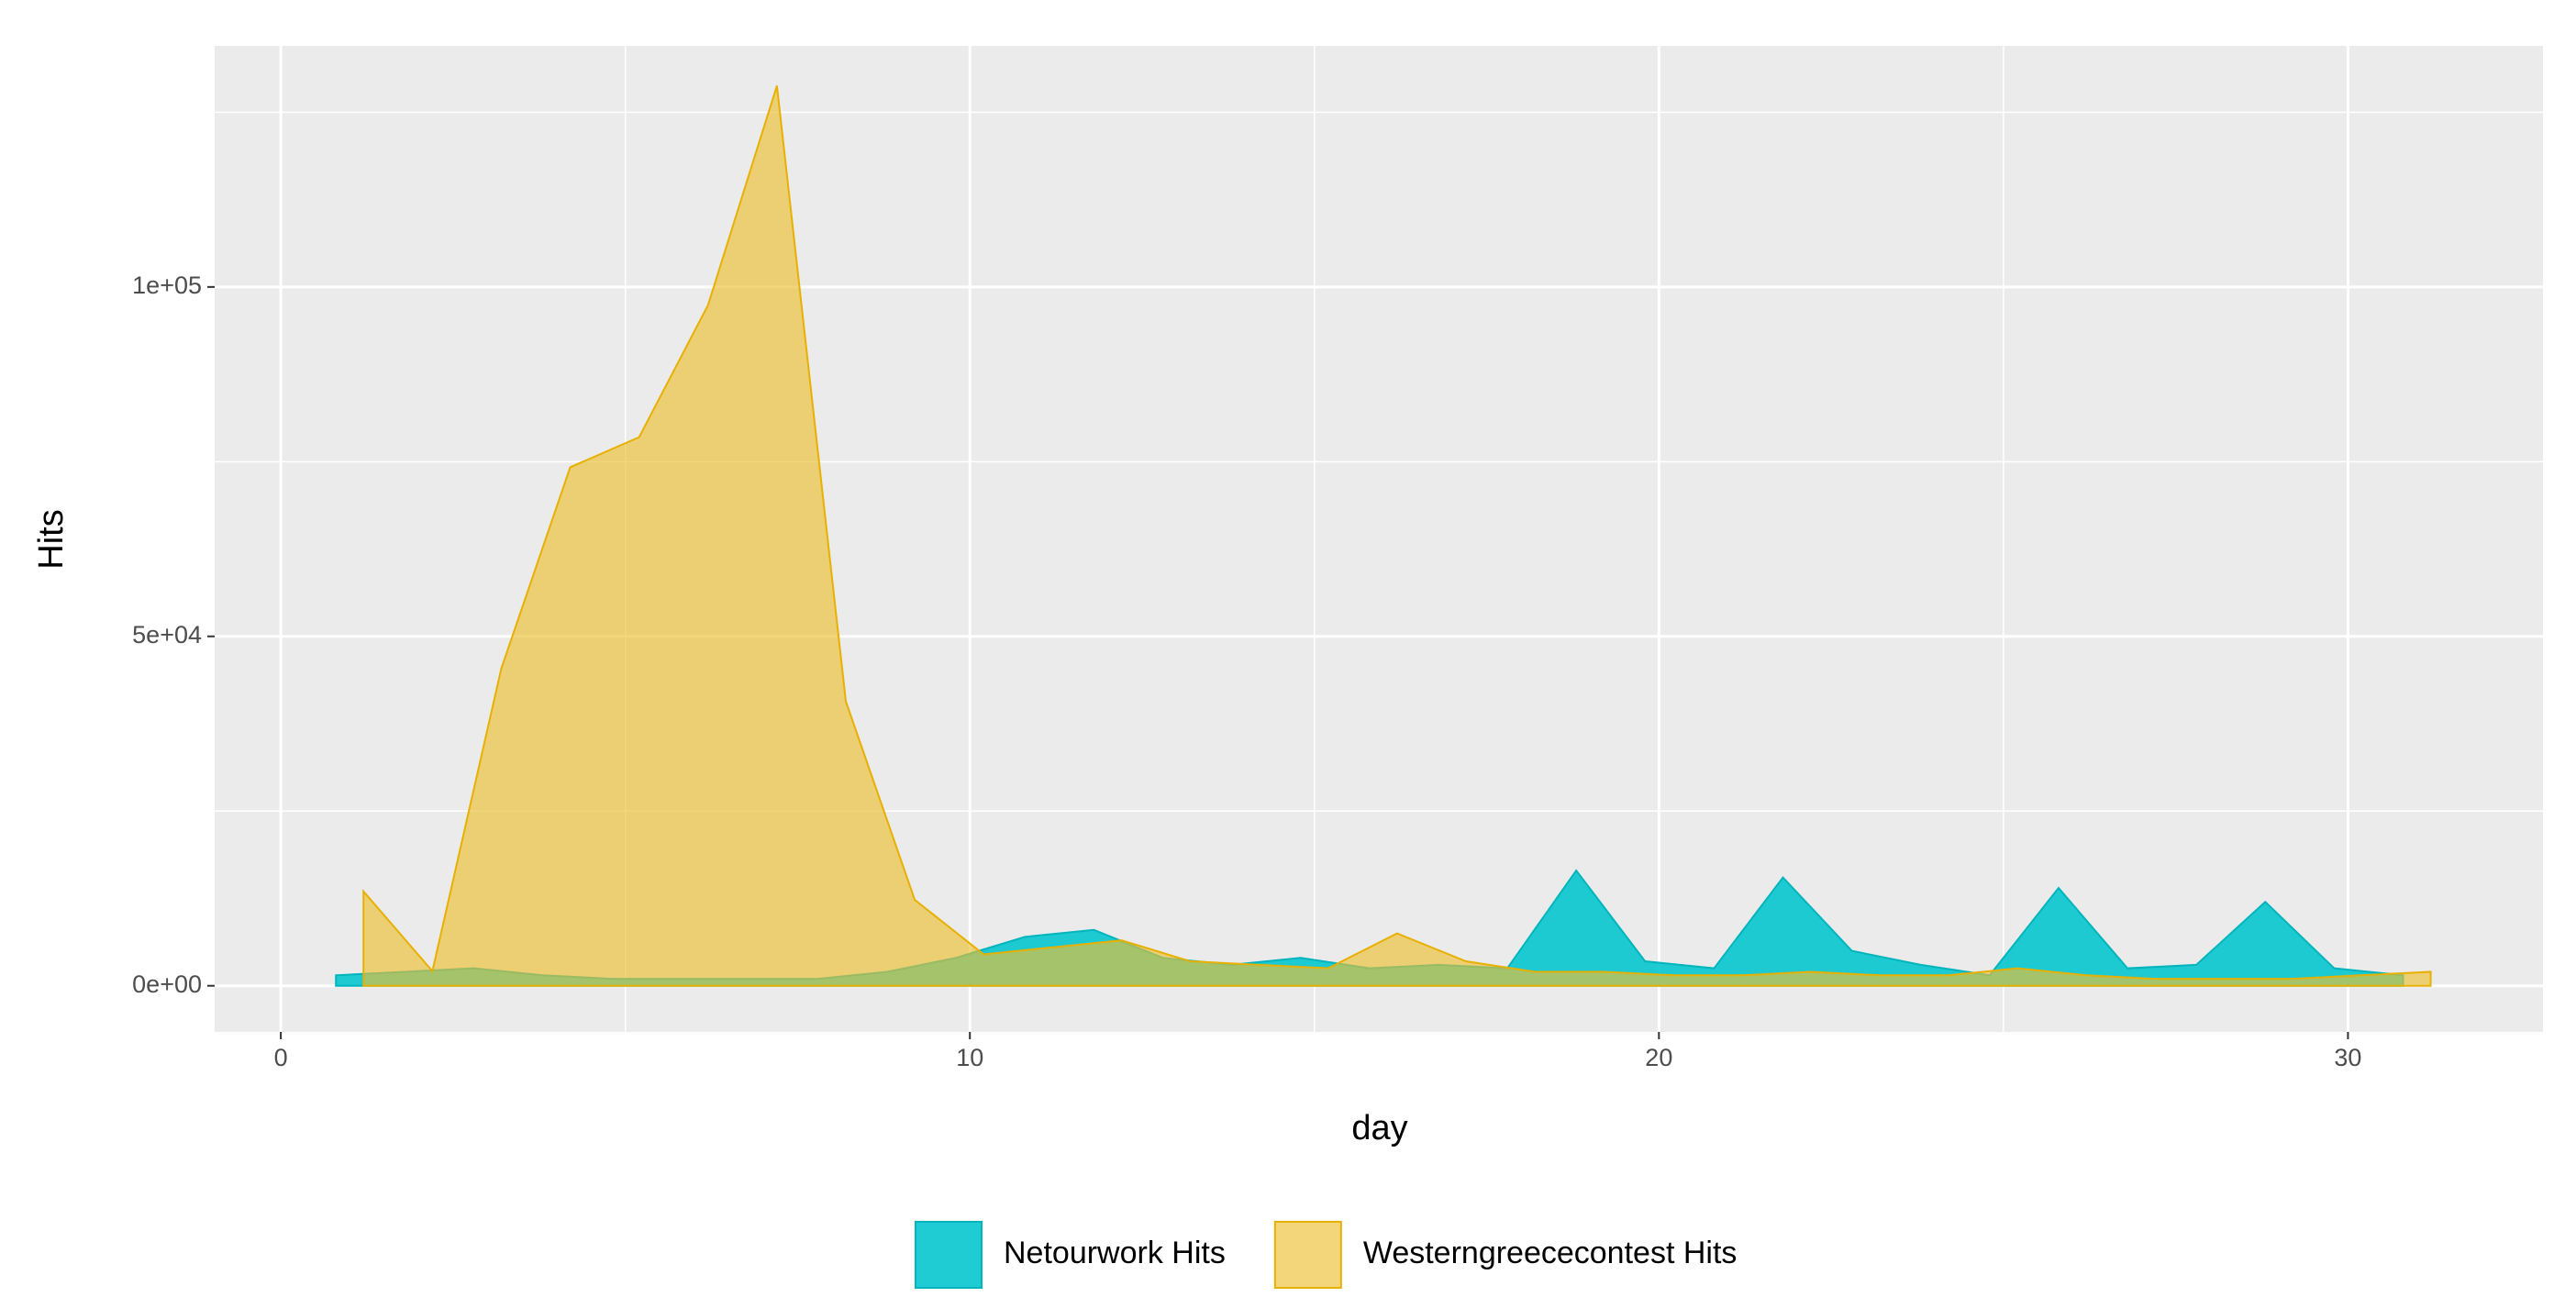  What do you see at coordinates (167, 984) in the screenshot?
I see `y-tick-label: 0e+00` at bounding box center [167, 984].